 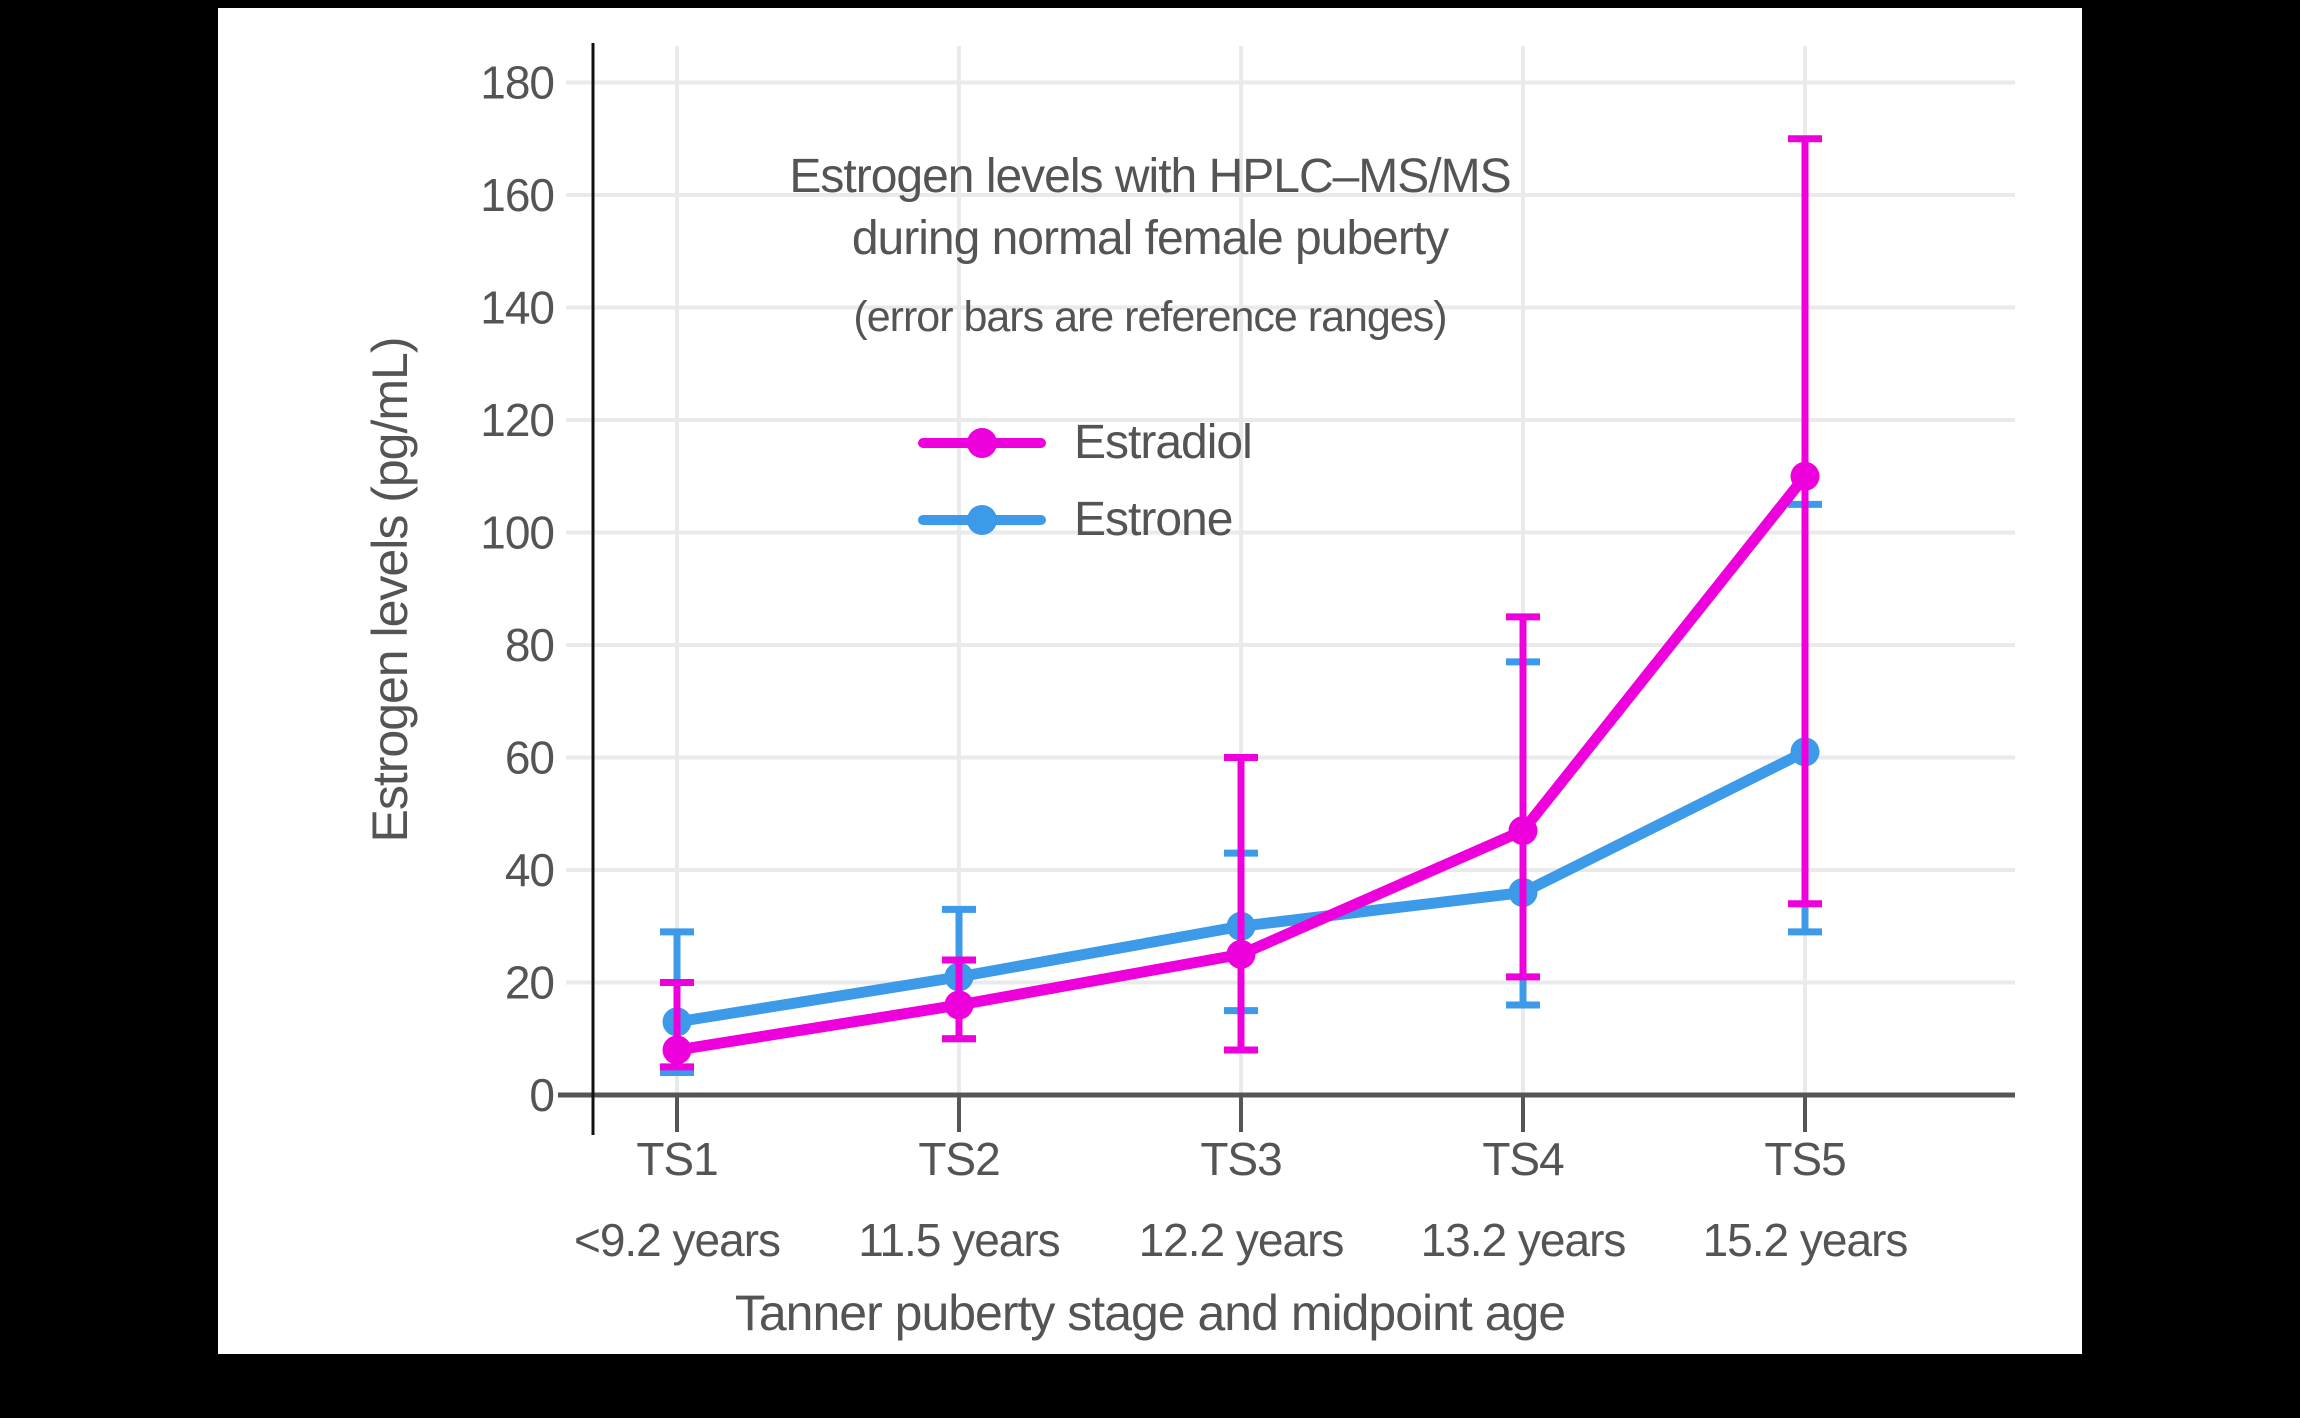 What do you see at coordinates (517, 308) in the screenshot?
I see `y-tick-label: 140` at bounding box center [517, 308].